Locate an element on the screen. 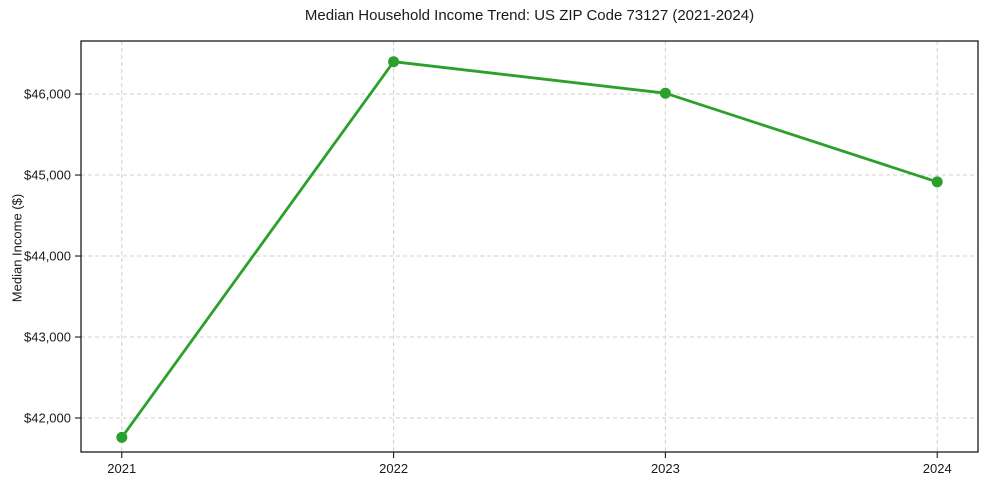 The height and width of the screenshot is (490, 989). y-tick-label: $44,000 is located at coordinates (47, 256).